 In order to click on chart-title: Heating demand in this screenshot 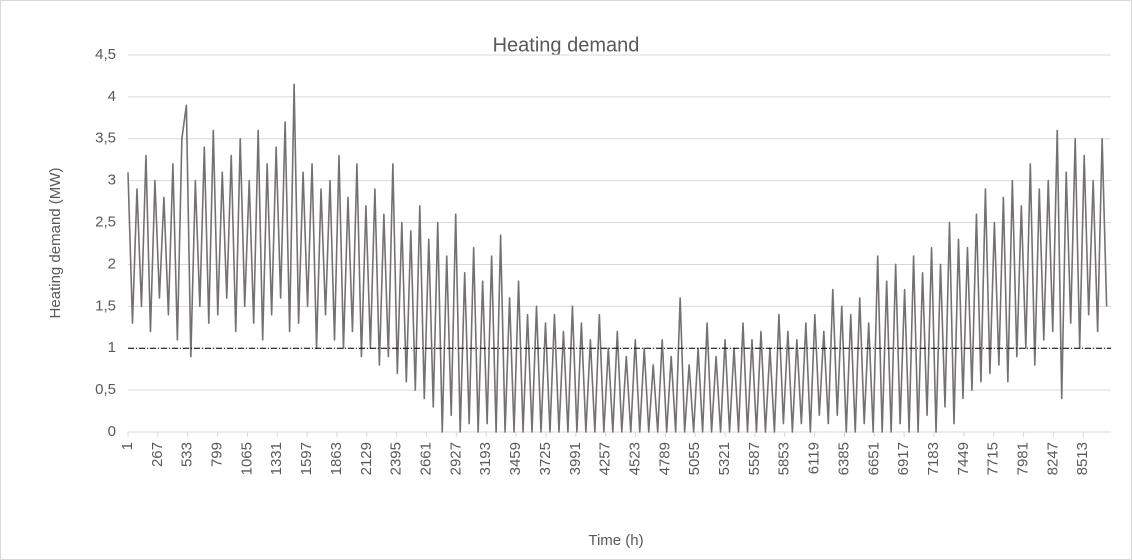, I will do `click(566, 45)`.